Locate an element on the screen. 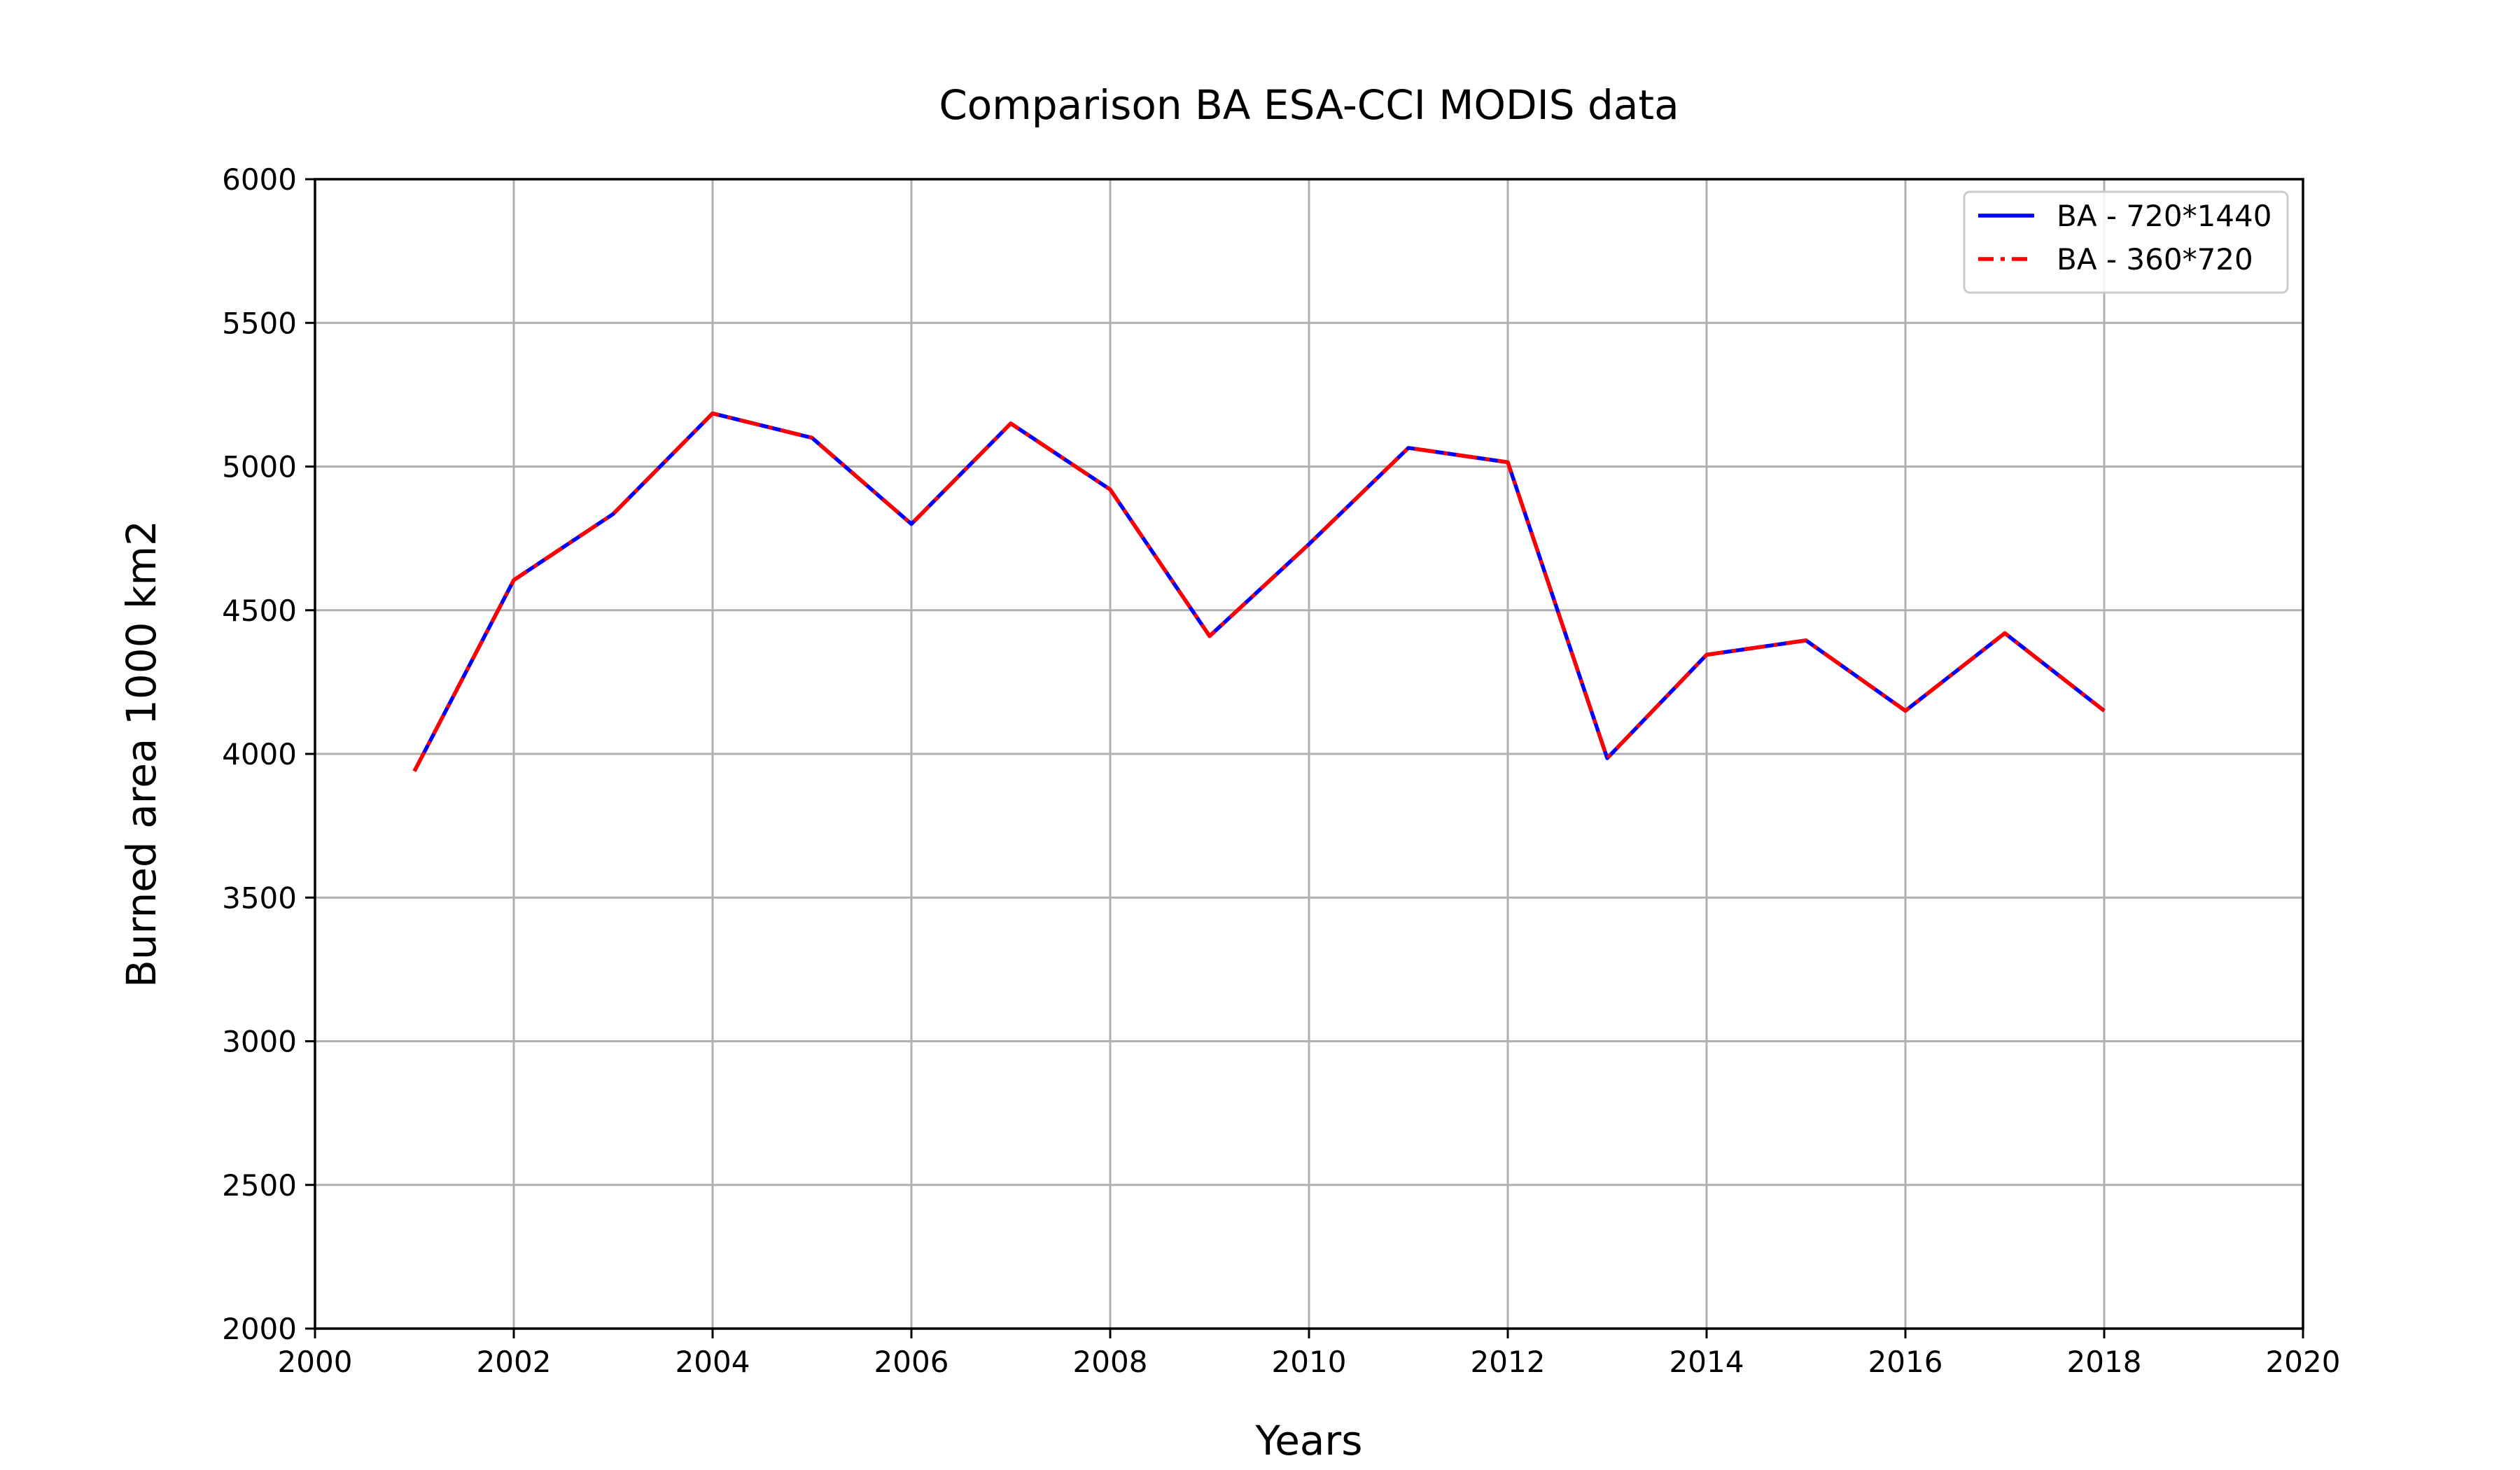 This screenshot has height=1470, width=2520. y-tick-label: 6000 is located at coordinates (259, 179).